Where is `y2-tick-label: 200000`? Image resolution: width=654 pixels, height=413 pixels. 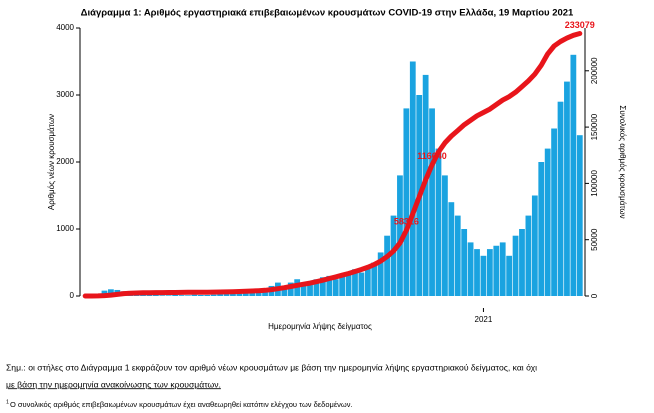
y2-tick-label: 200000 is located at coordinates (594, 70).